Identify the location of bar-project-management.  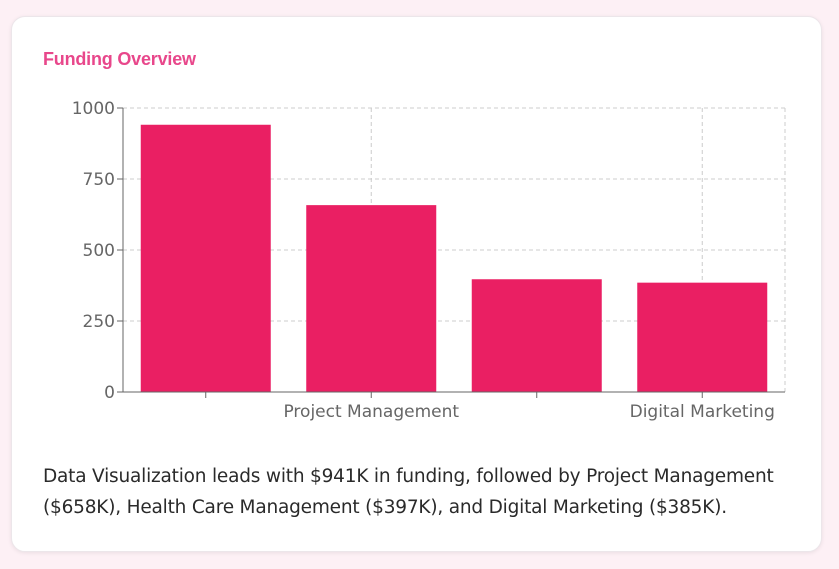
(371, 298).